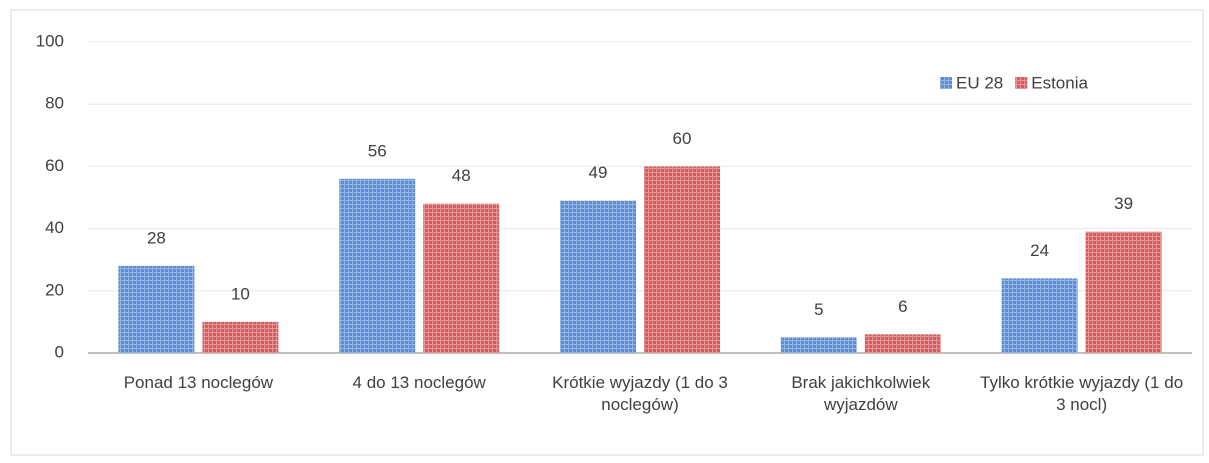  I want to click on x-tick-label: Krótkie wyjazdy (1 do 3 noclegów), so click(640, 393).